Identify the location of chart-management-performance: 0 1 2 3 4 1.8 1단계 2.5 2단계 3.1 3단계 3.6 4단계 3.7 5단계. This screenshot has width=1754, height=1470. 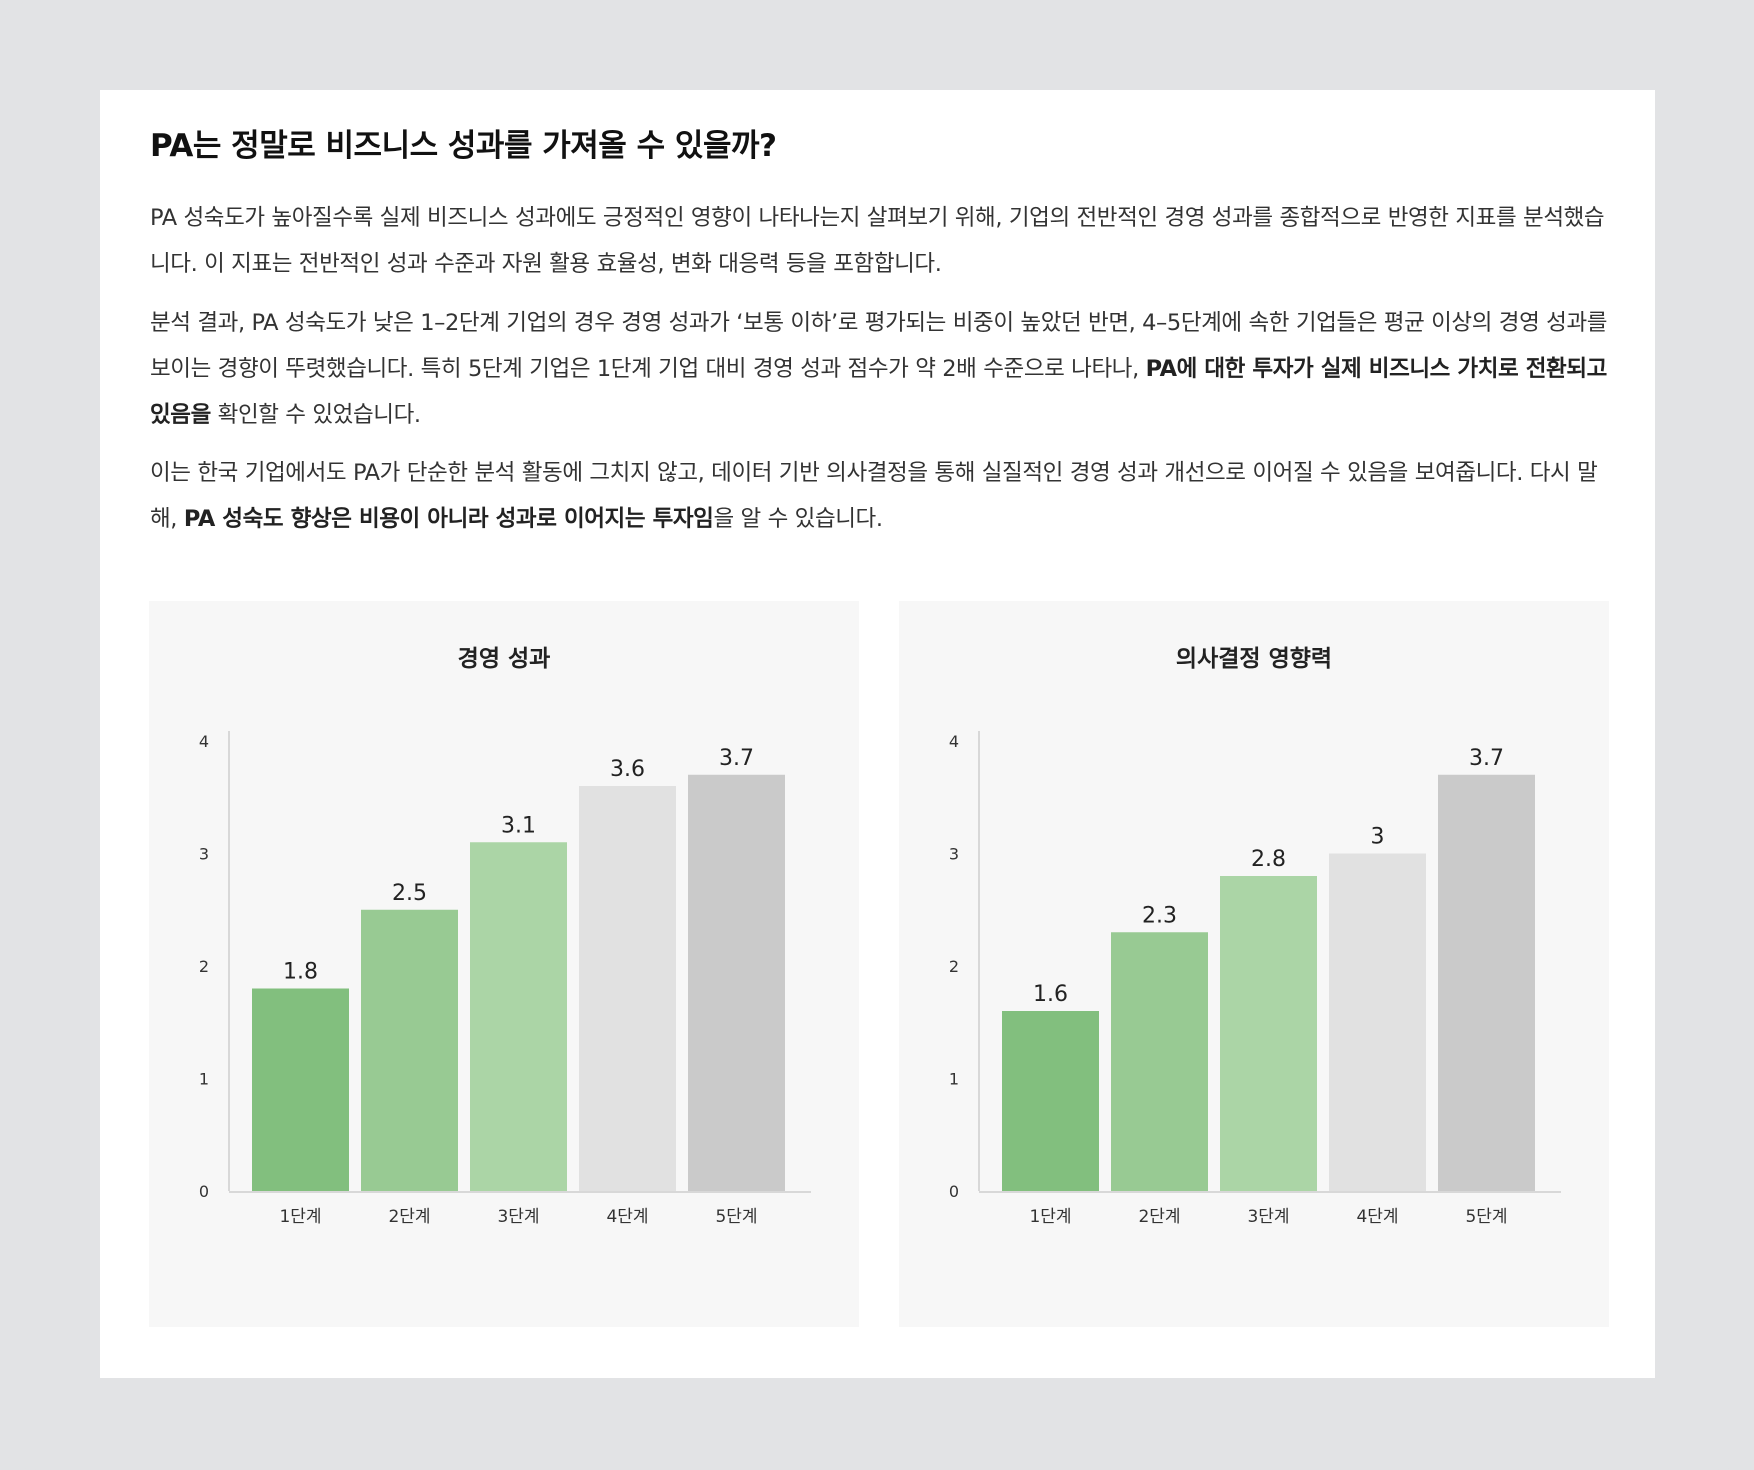
(505, 979).